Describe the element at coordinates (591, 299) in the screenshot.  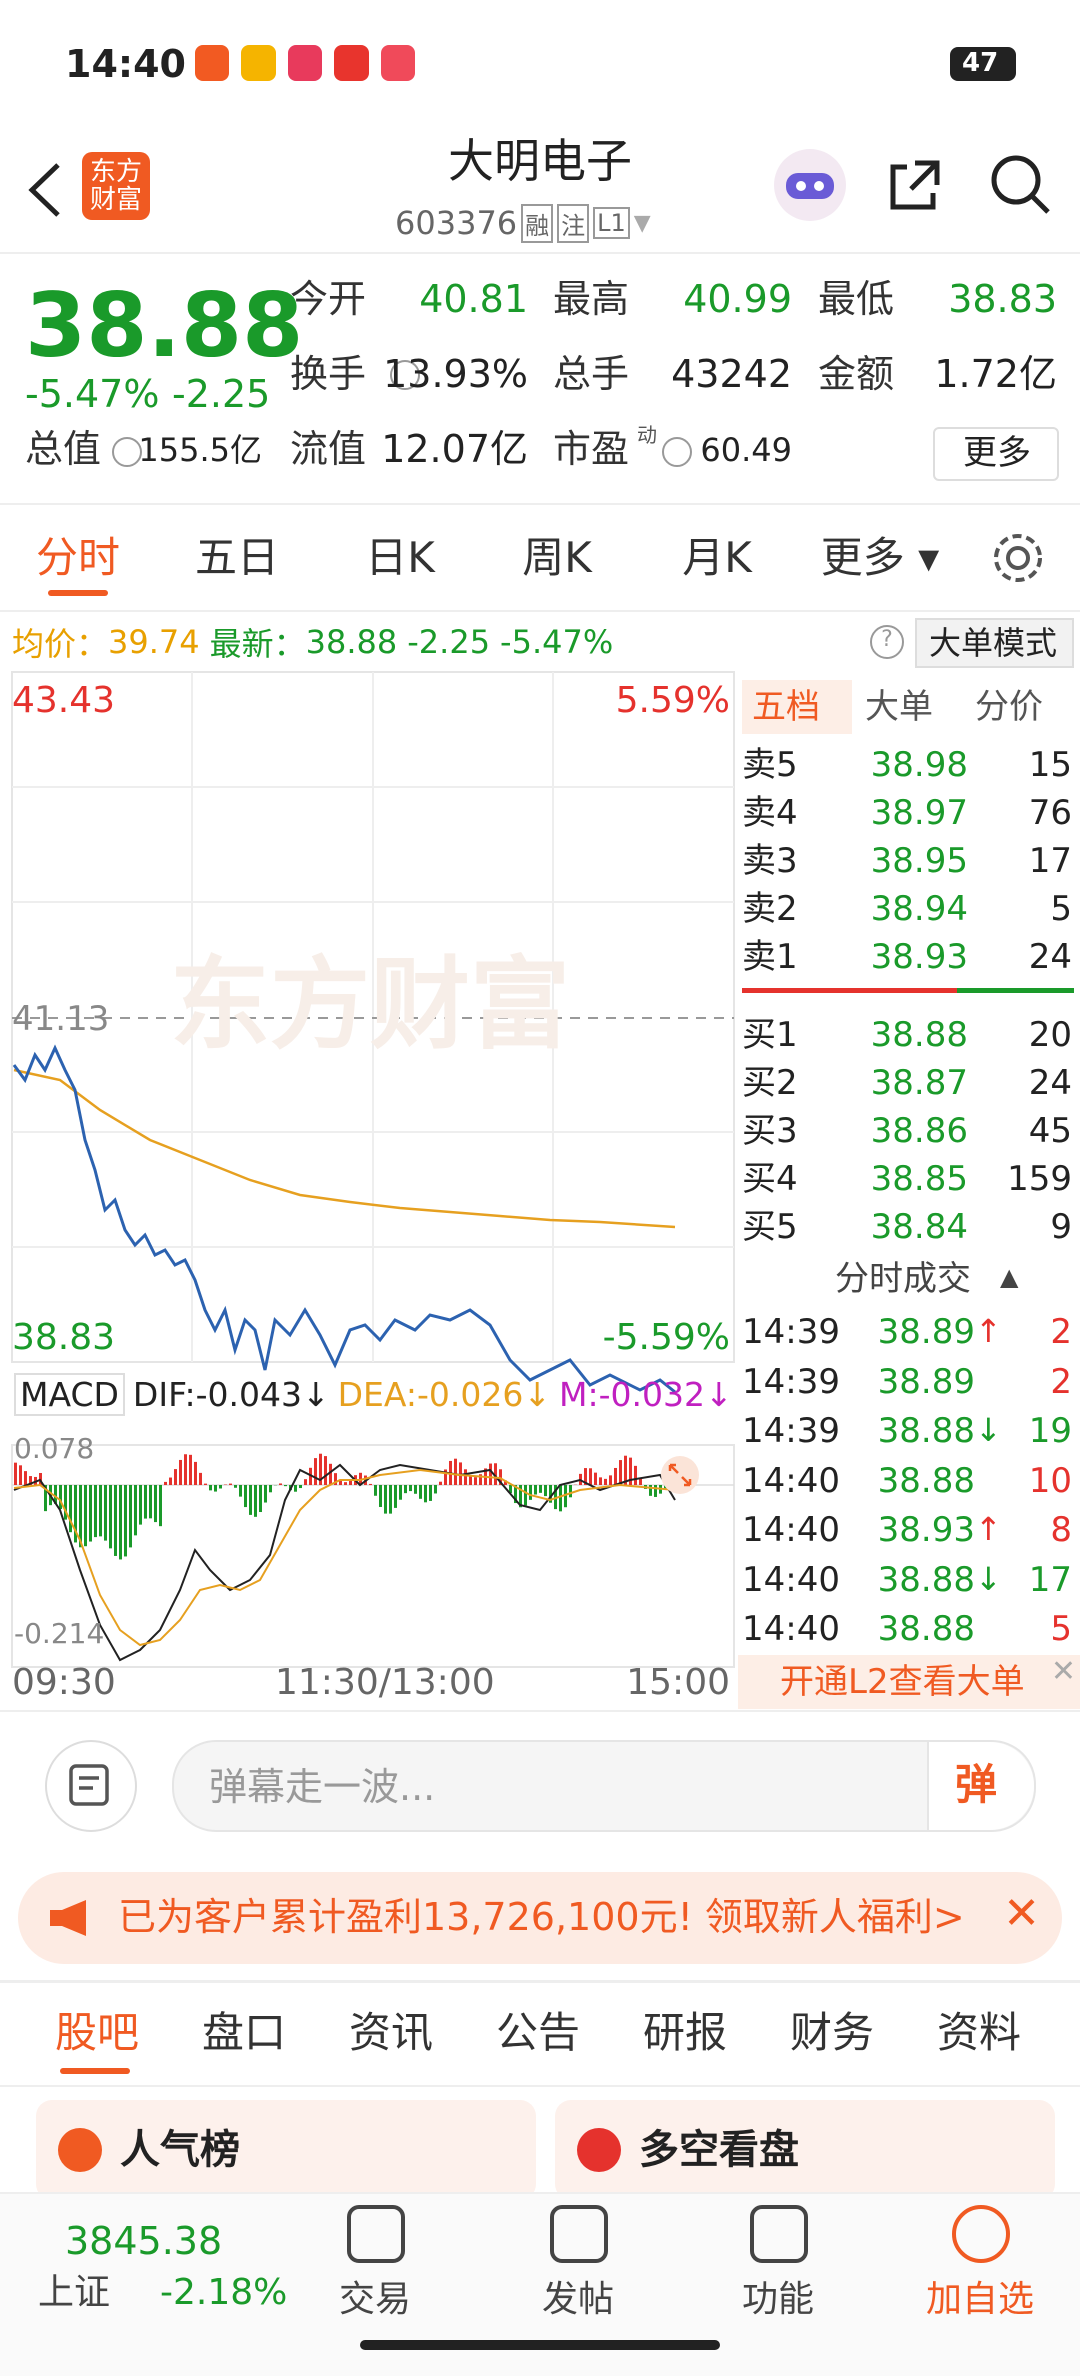
I see `field-label: 最高` at that location.